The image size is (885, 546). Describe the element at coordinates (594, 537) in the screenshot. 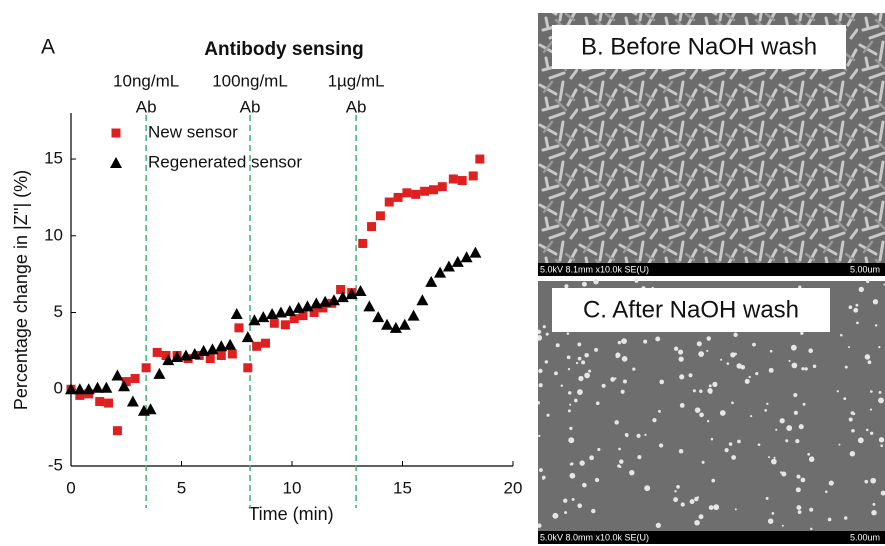

I see `info-text: 5.0kV 8.0mm x10.0k SE(U)` at that location.